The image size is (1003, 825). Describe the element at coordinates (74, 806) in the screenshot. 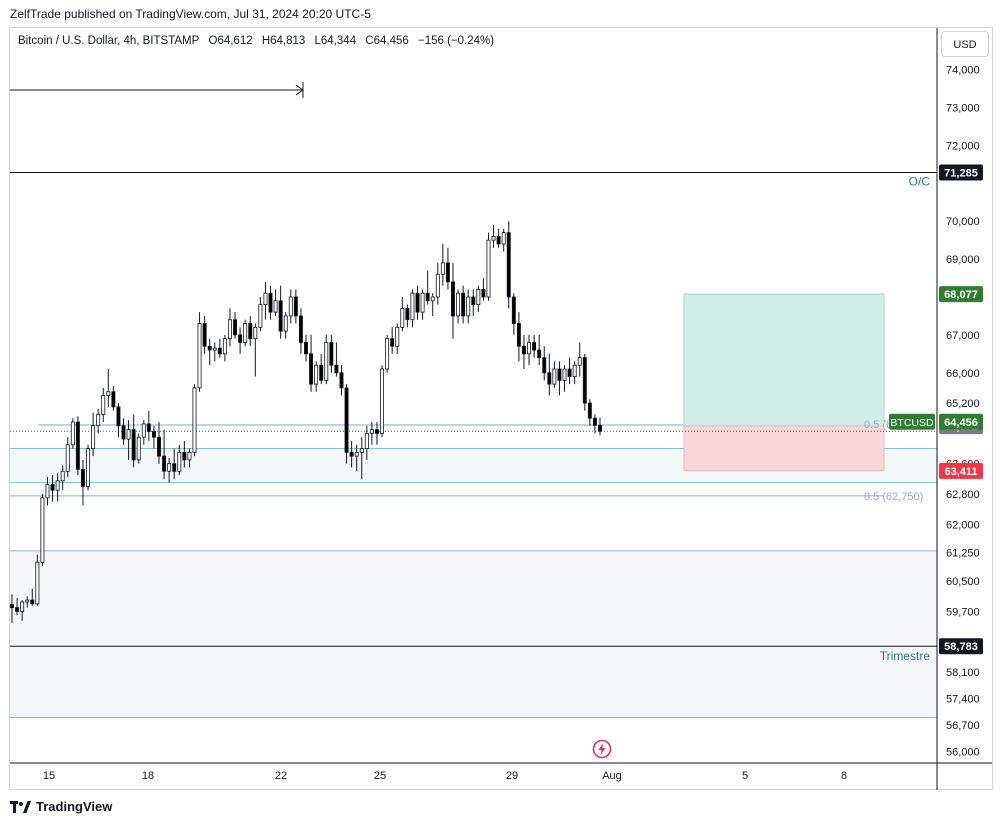

I see `footer-brand: TradingView` at that location.